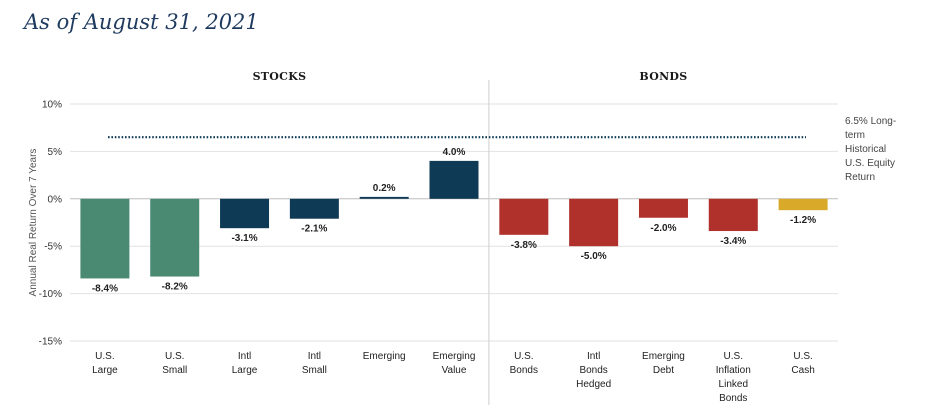 The height and width of the screenshot is (413, 926). What do you see at coordinates (803, 220) in the screenshot?
I see `value-label: -1.2%` at bounding box center [803, 220].